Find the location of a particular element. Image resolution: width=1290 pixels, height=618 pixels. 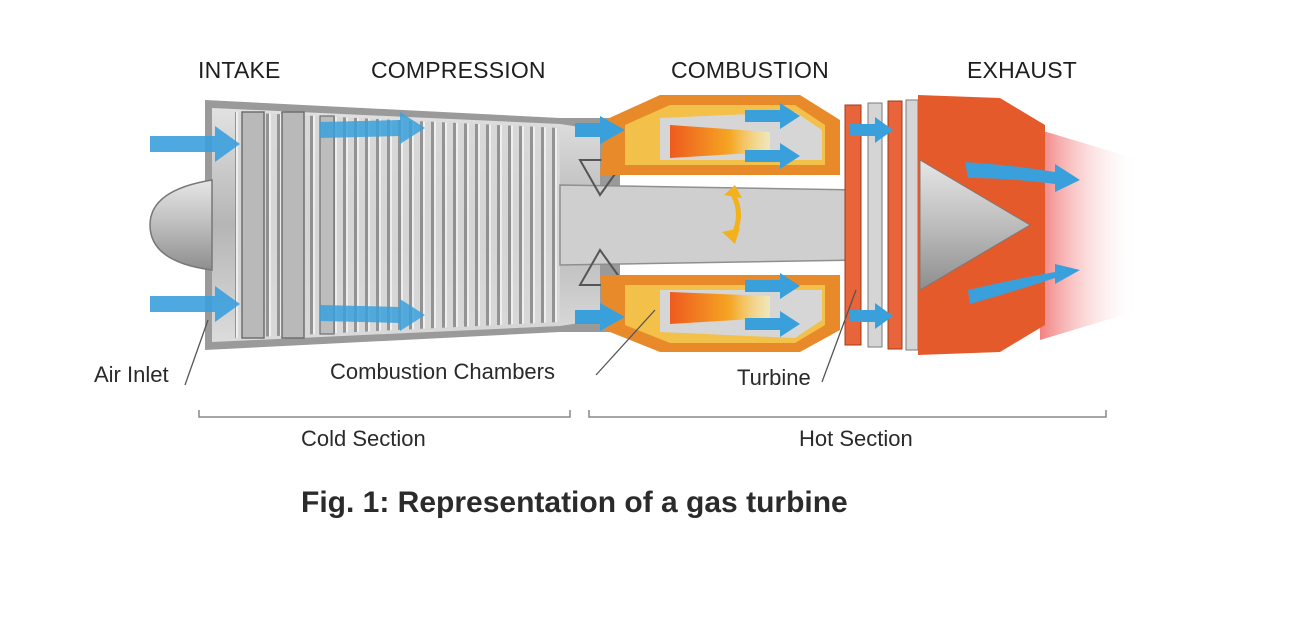

flame-upper is located at coordinates (720, 141).